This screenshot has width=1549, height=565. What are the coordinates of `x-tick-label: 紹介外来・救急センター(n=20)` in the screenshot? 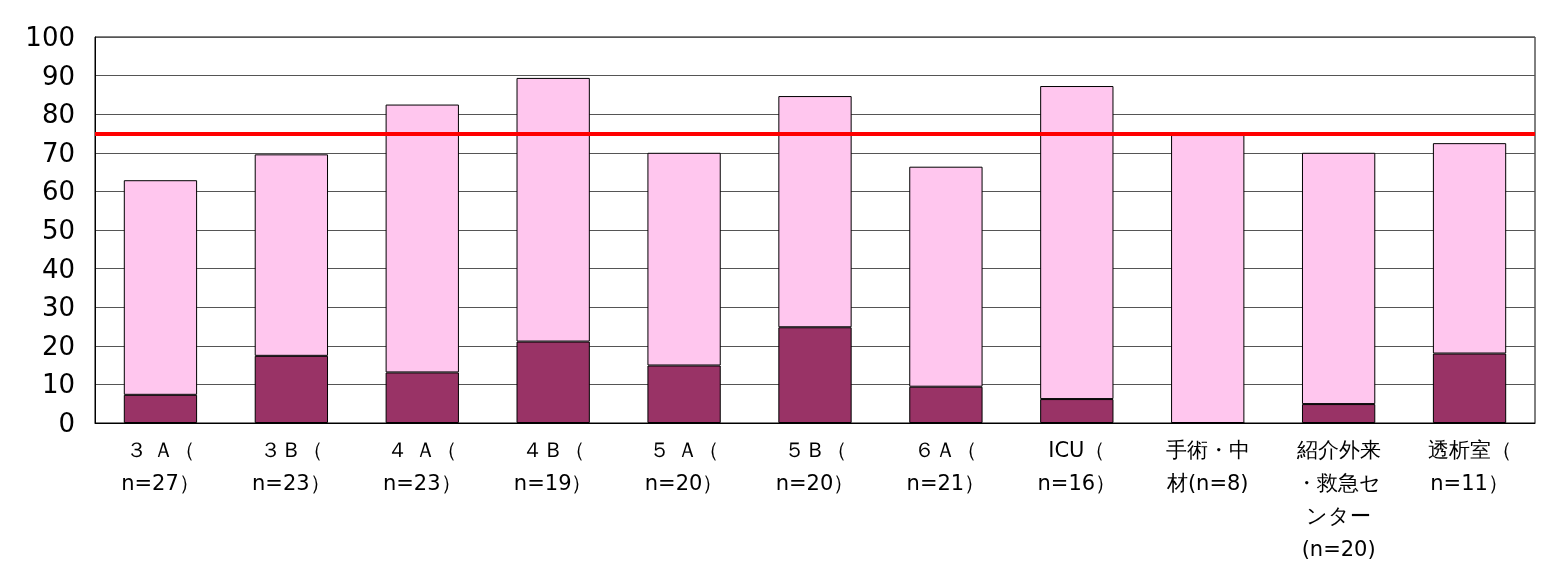 It's located at (1338, 499).